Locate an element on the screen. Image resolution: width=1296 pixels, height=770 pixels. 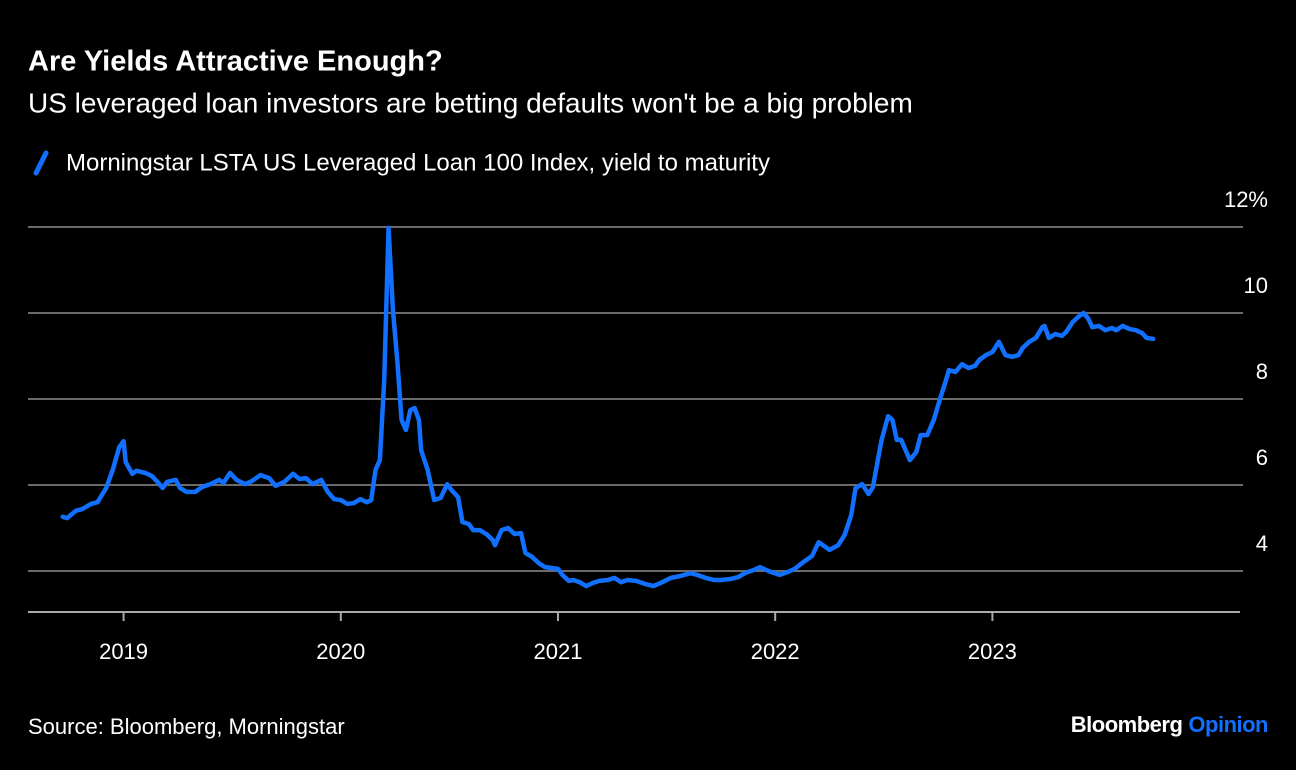
y-tick-label: 12% is located at coordinates (1246, 199).